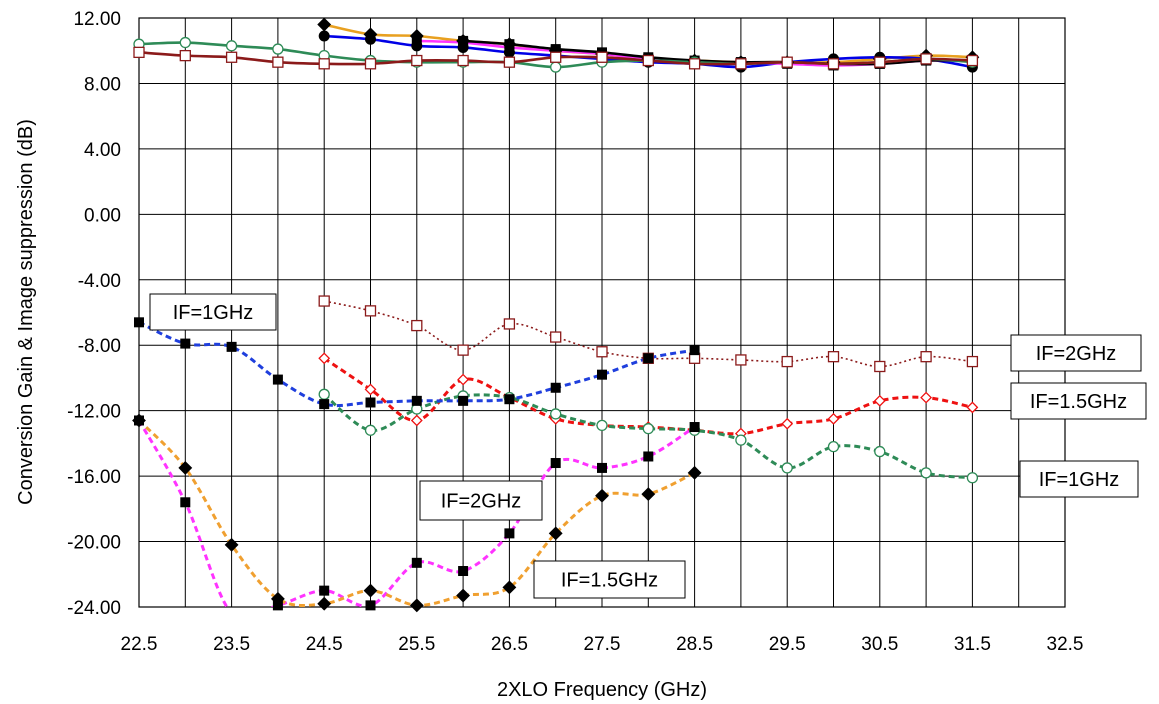 The width and height of the screenshot is (1159, 704). I want to click on y-tick-label: -8.00, so click(99, 346).